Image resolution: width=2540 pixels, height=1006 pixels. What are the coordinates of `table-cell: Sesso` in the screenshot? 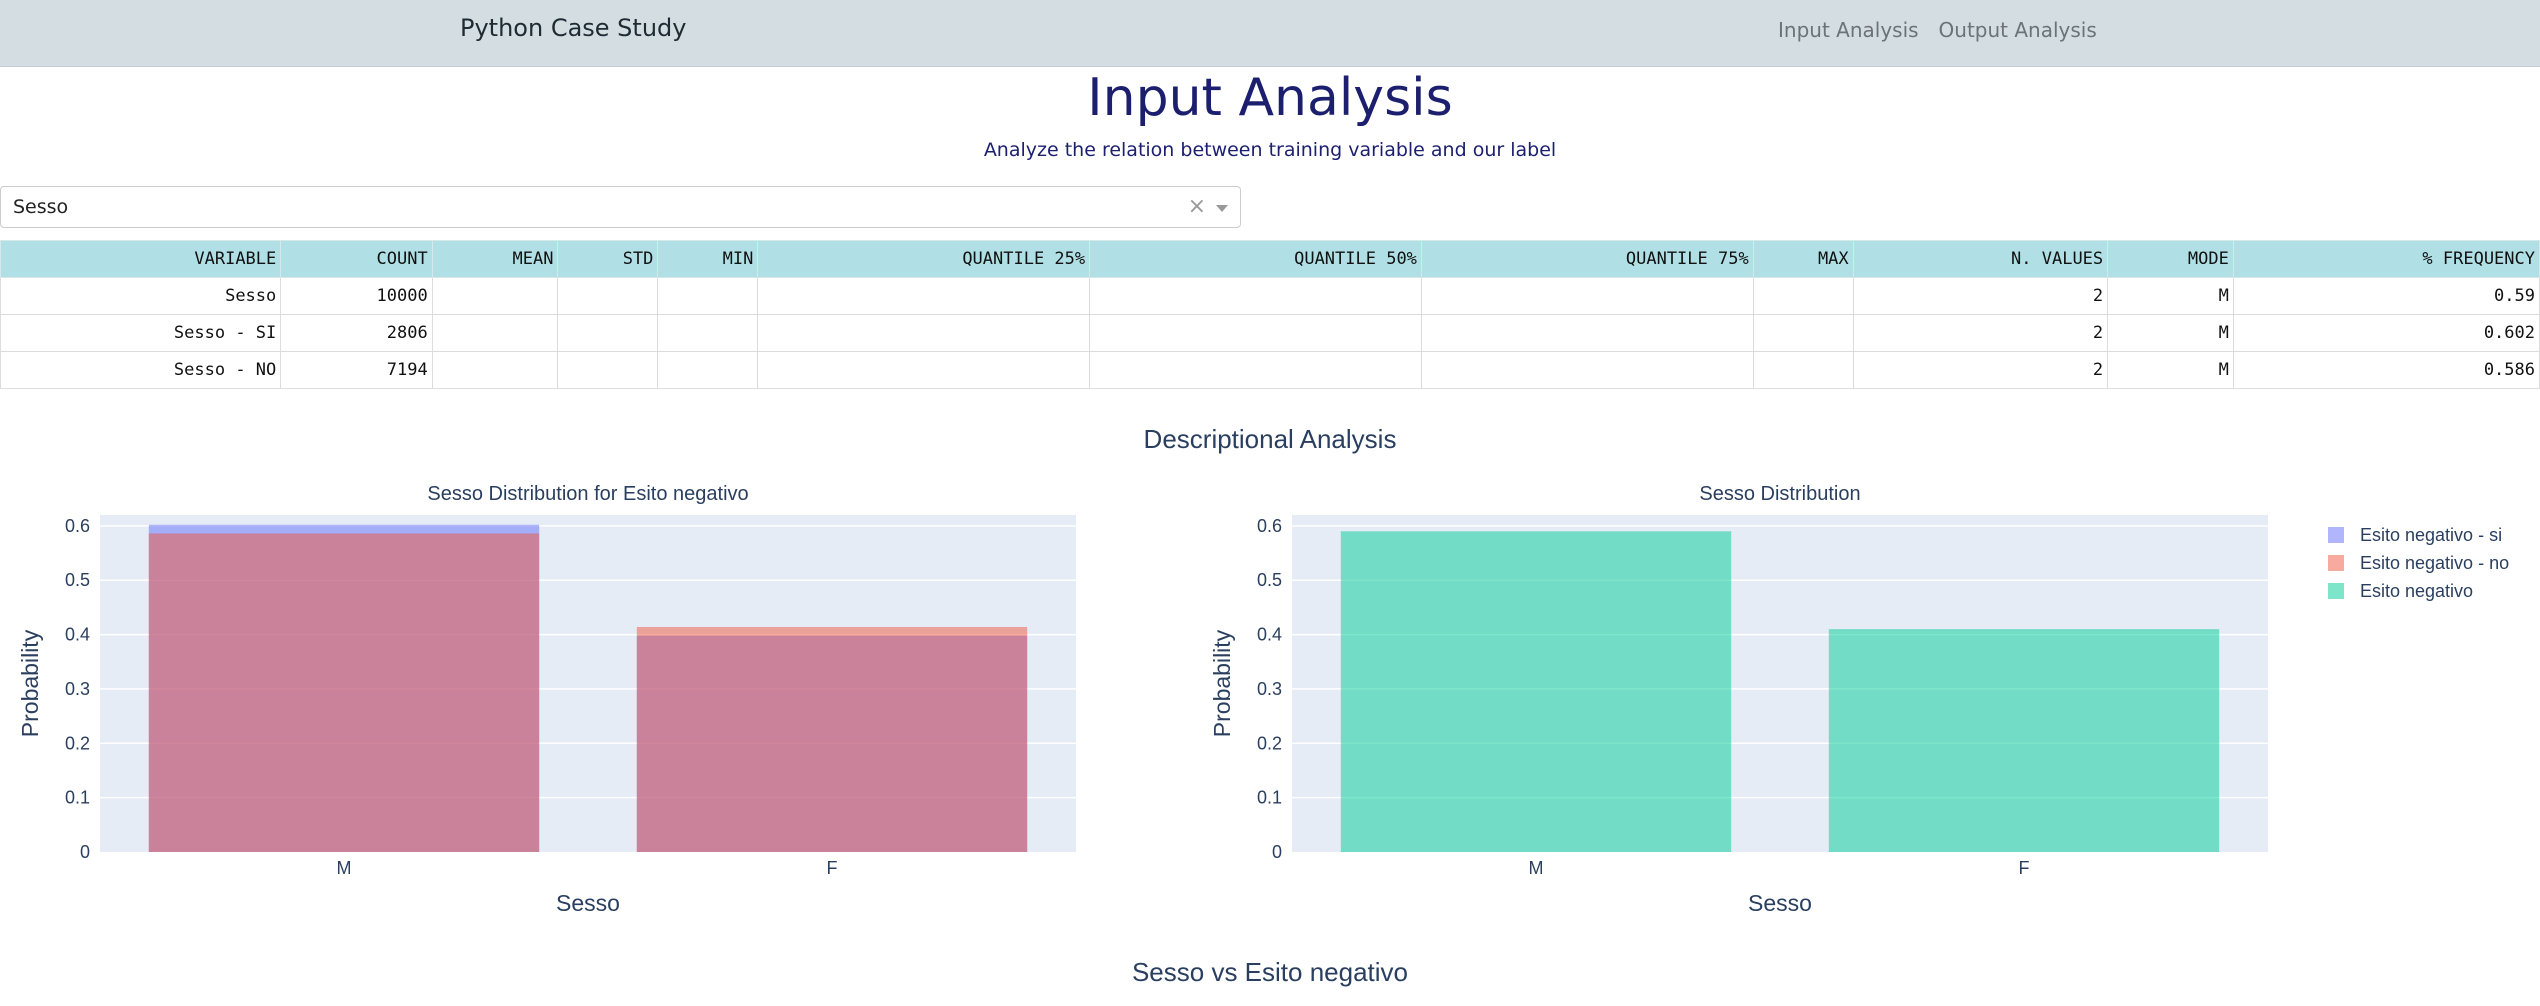 It's located at (141, 296).